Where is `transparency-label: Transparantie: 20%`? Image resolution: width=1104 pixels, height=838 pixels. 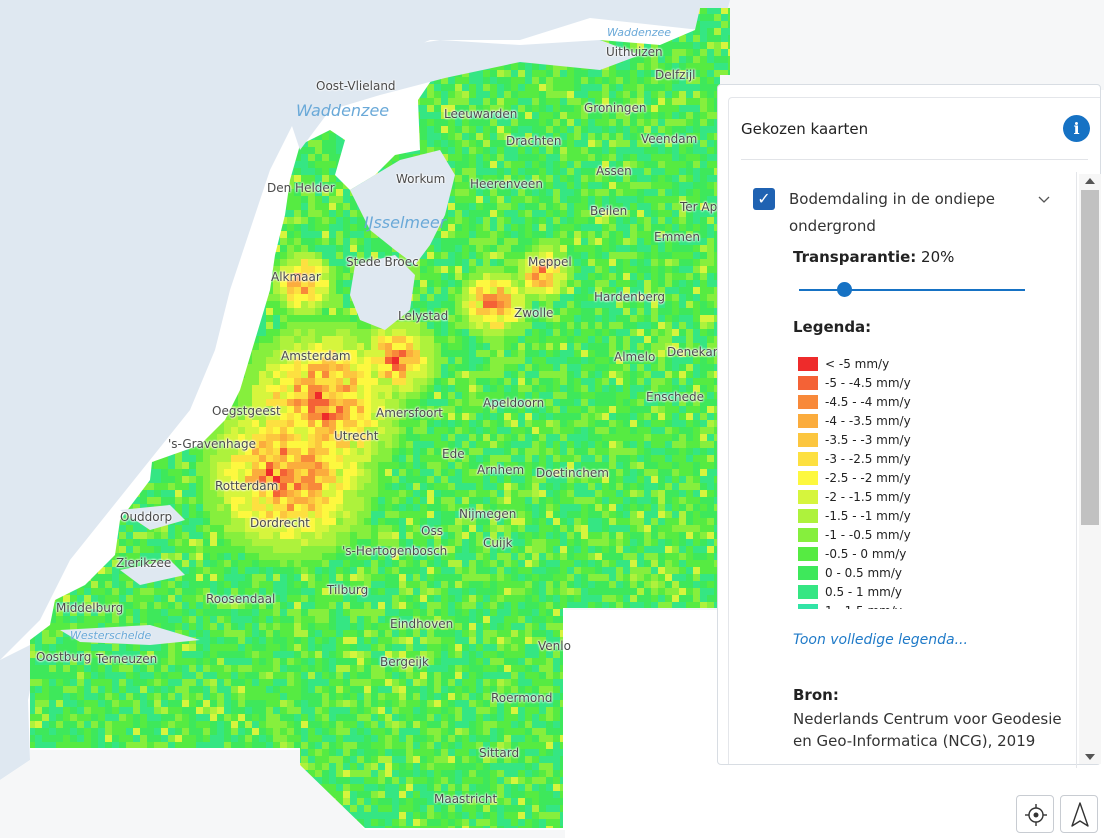
transparency-label: Transparantie: 20% is located at coordinates (873, 257).